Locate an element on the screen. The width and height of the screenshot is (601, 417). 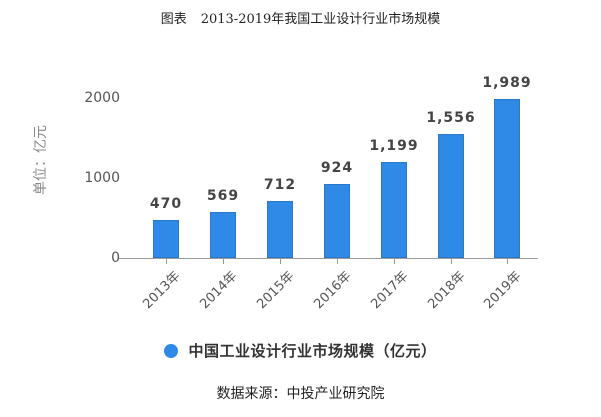
x-tick-label: 2013年 is located at coordinates (162, 290).